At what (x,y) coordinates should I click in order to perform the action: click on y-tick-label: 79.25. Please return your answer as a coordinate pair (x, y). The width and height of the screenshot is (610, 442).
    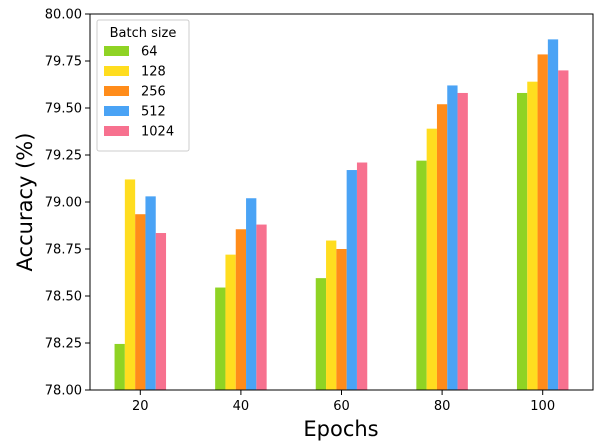
    Looking at the image, I should click on (63, 156).